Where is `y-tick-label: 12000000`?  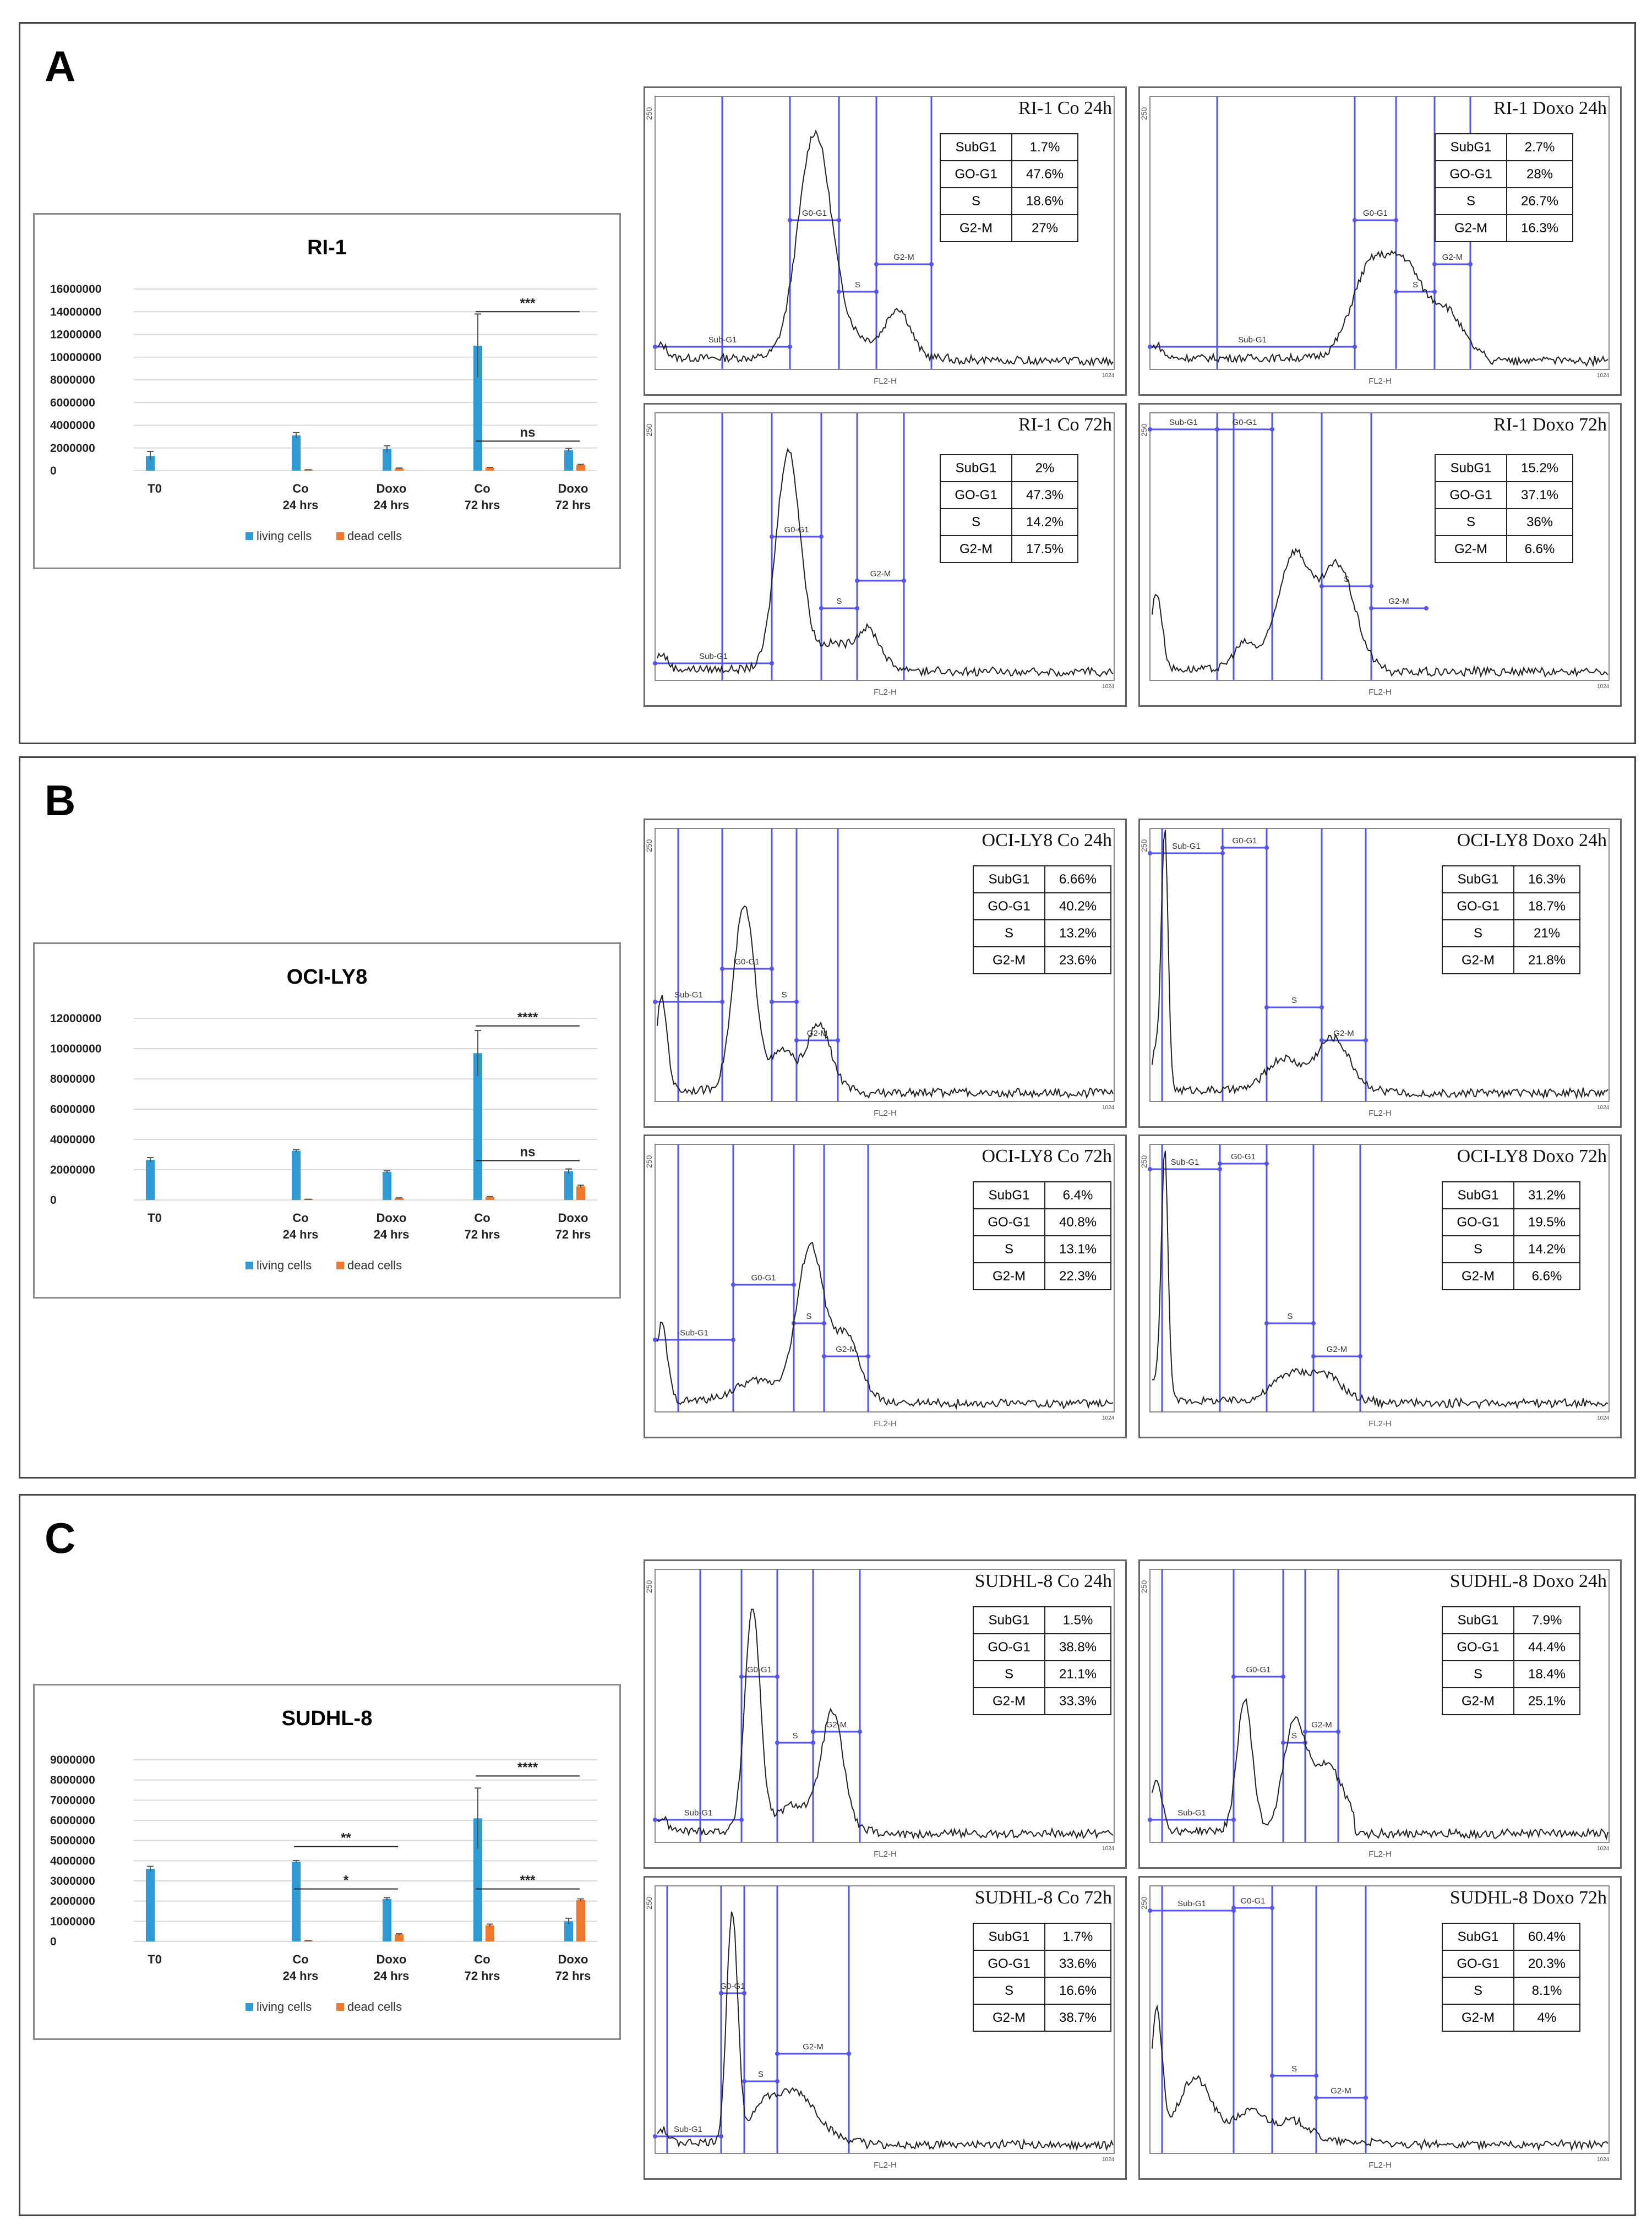
y-tick-label: 12000000 is located at coordinates (75, 335).